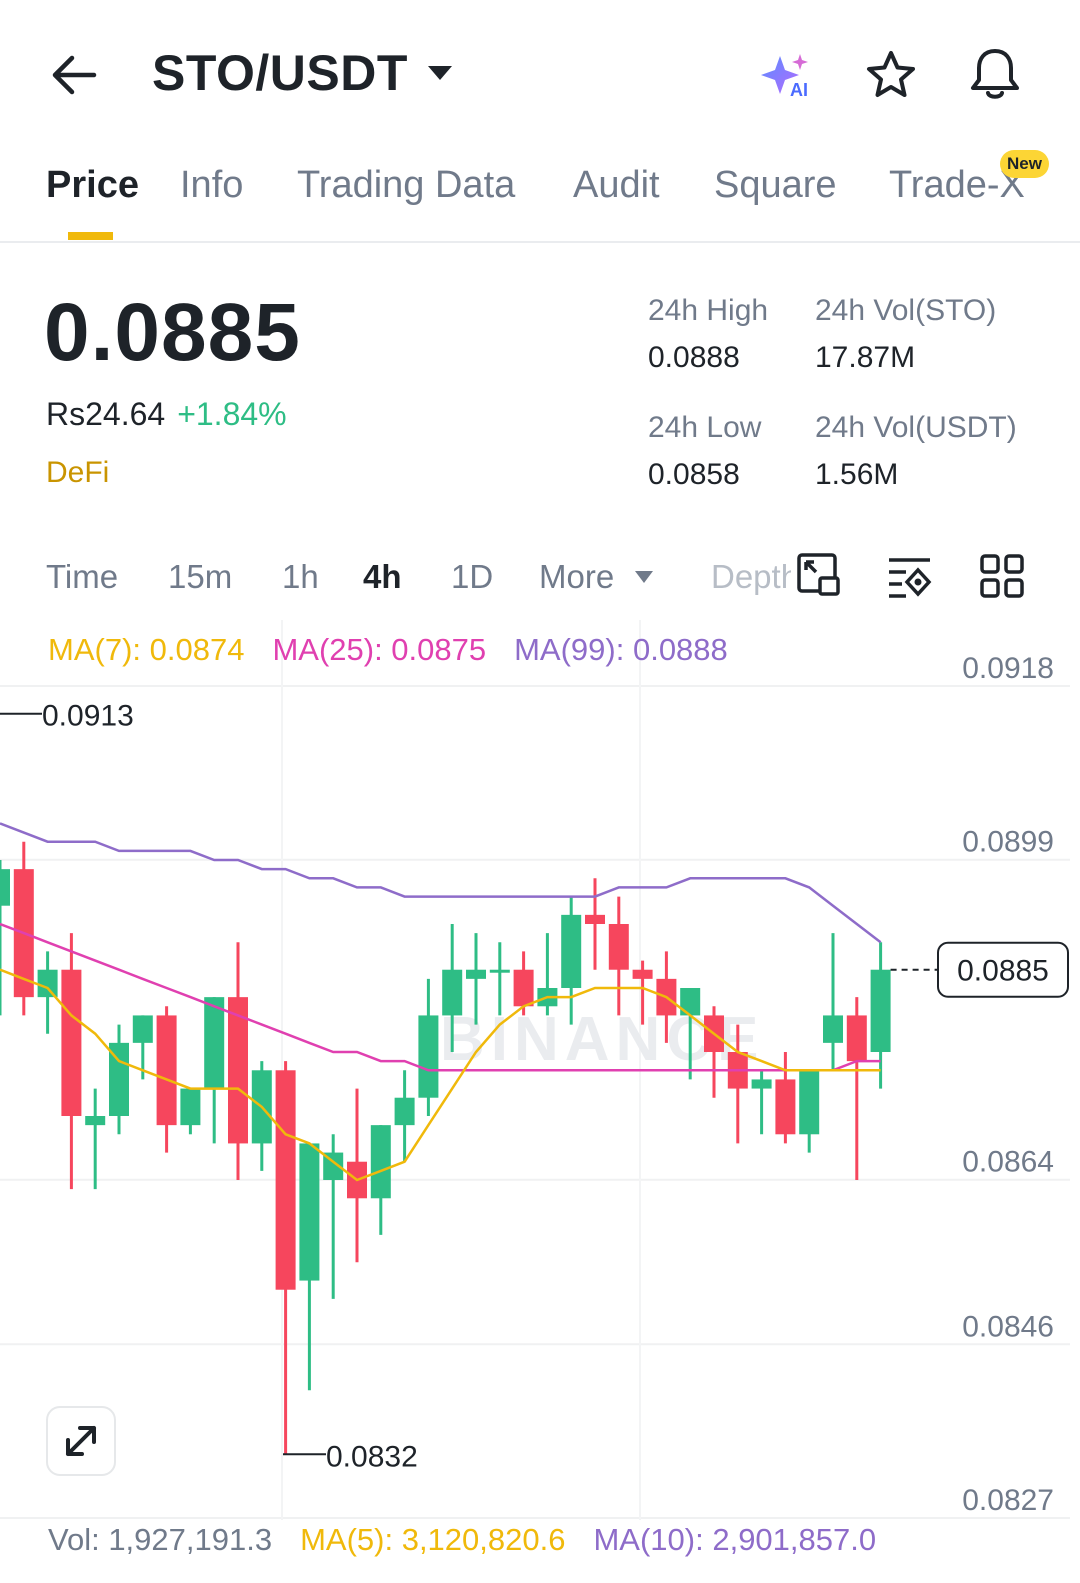 This screenshot has height=1583, width=1080. I want to click on ma7-line, so click(440, 1075).